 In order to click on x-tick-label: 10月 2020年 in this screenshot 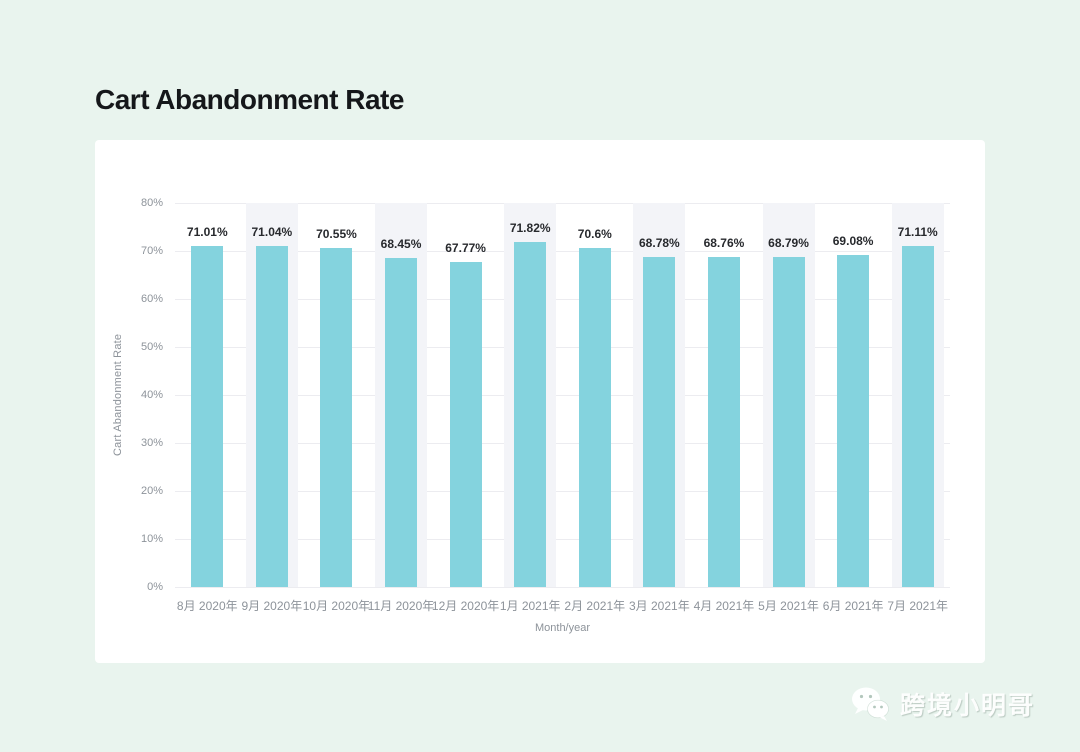, I will do `click(336, 606)`.